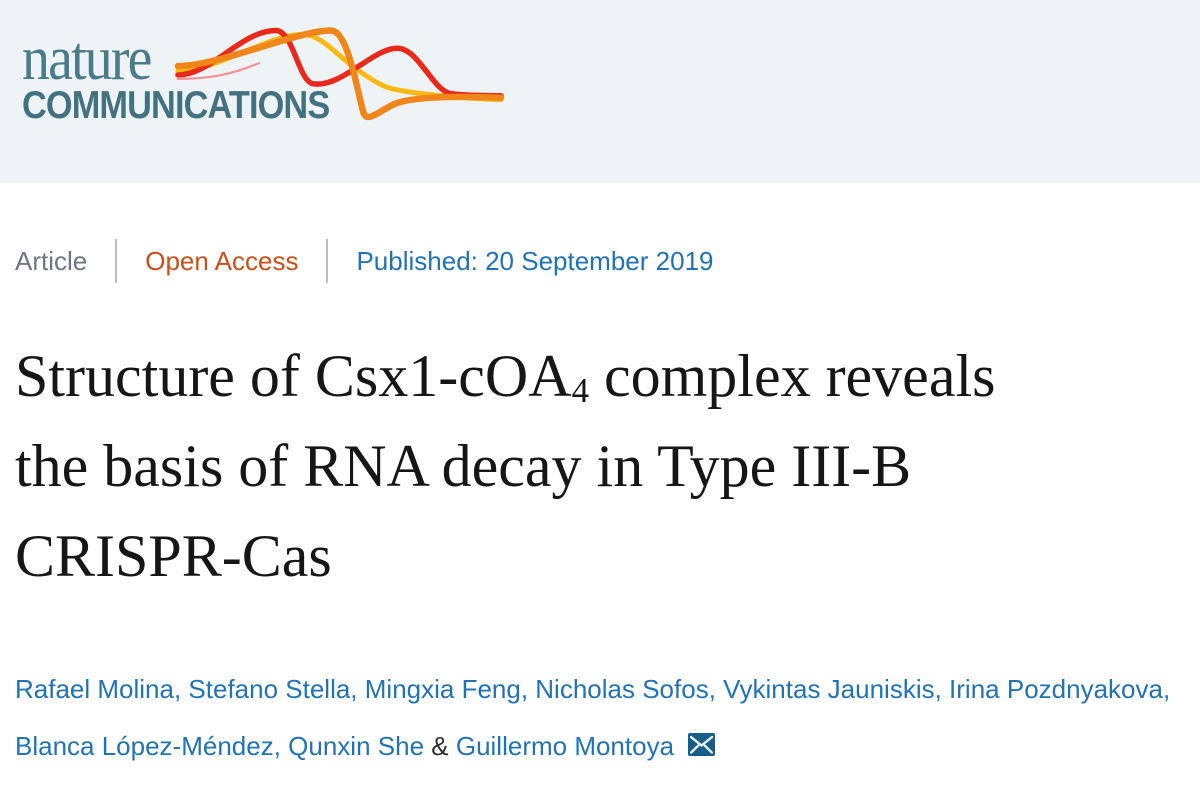 The width and height of the screenshot is (1200, 800). What do you see at coordinates (51, 260) in the screenshot?
I see `article-type-label: Article` at bounding box center [51, 260].